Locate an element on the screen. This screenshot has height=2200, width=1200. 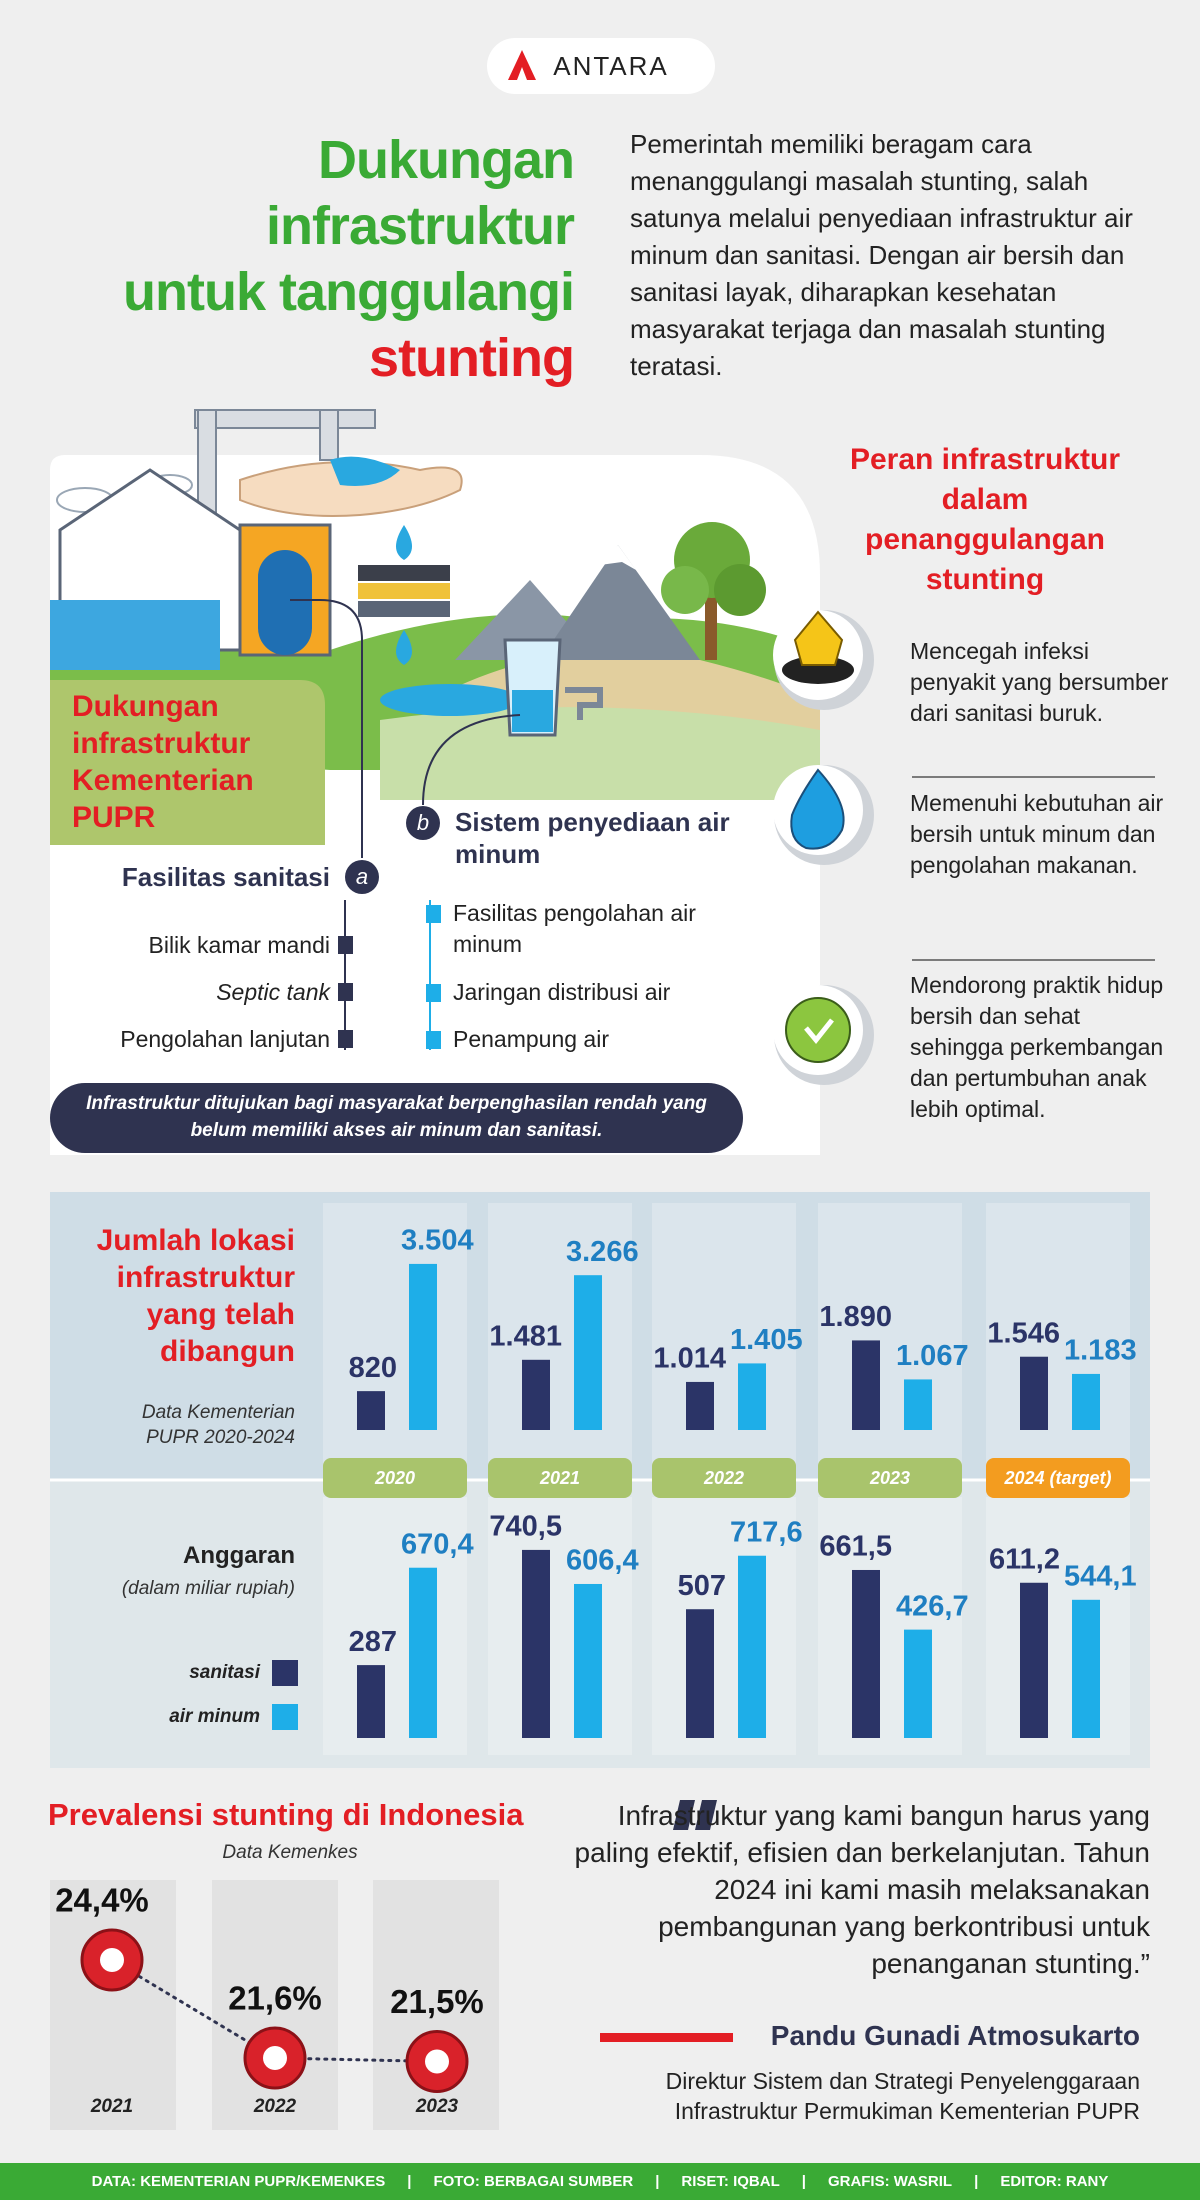
value-label: 1.405 is located at coordinates (766, 1340).